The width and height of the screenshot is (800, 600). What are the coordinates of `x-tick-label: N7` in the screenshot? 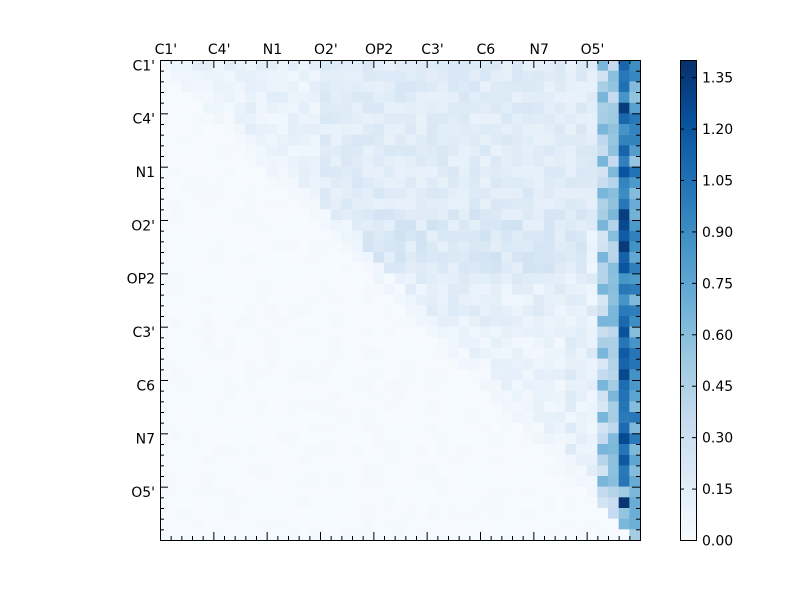 It's located at (538, 50).